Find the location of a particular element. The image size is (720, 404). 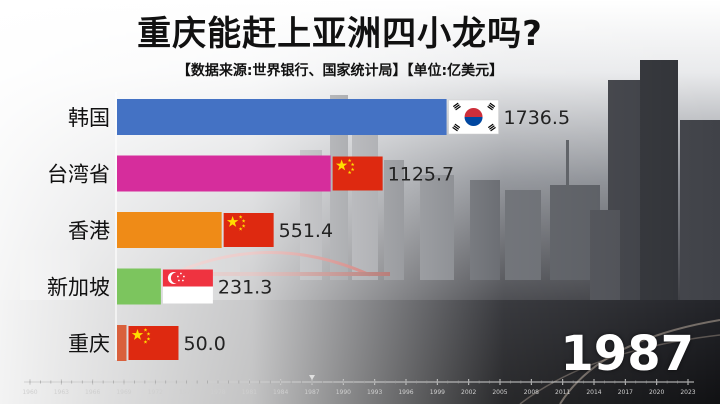

timeline-tick-label: 1966 is located at coordinates (92, 392).